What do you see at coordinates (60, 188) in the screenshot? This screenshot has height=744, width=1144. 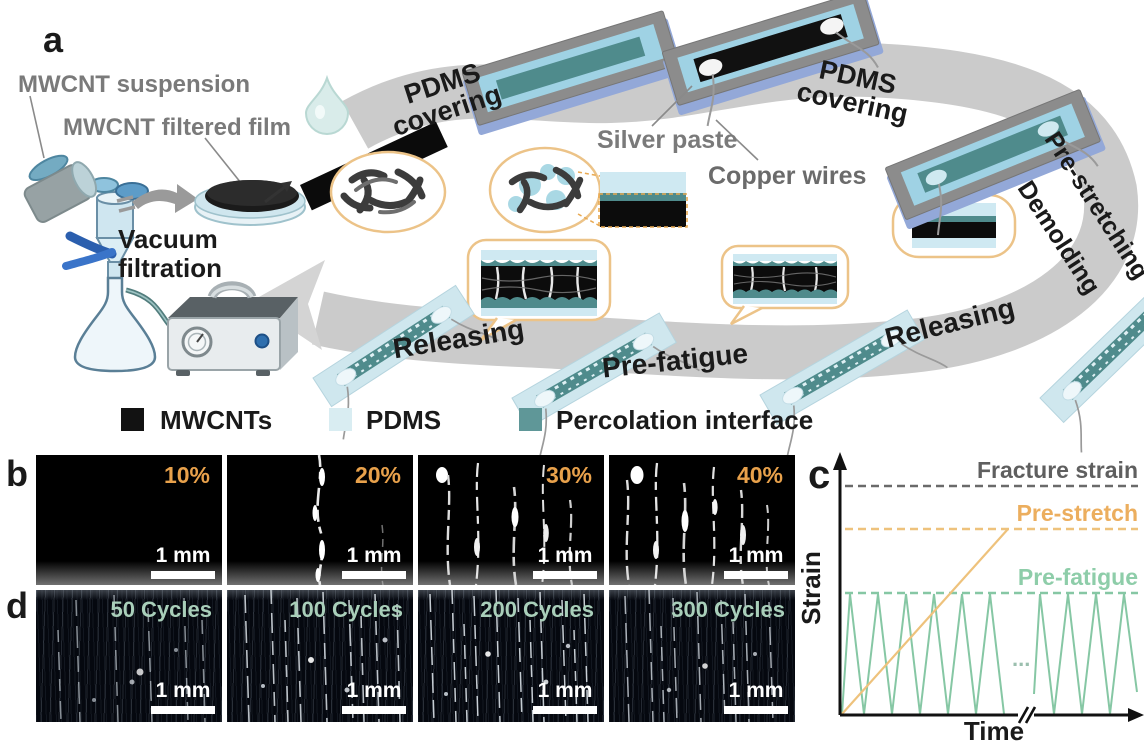 I see `suspension-cup-icon` at bounding box center [60, 188].